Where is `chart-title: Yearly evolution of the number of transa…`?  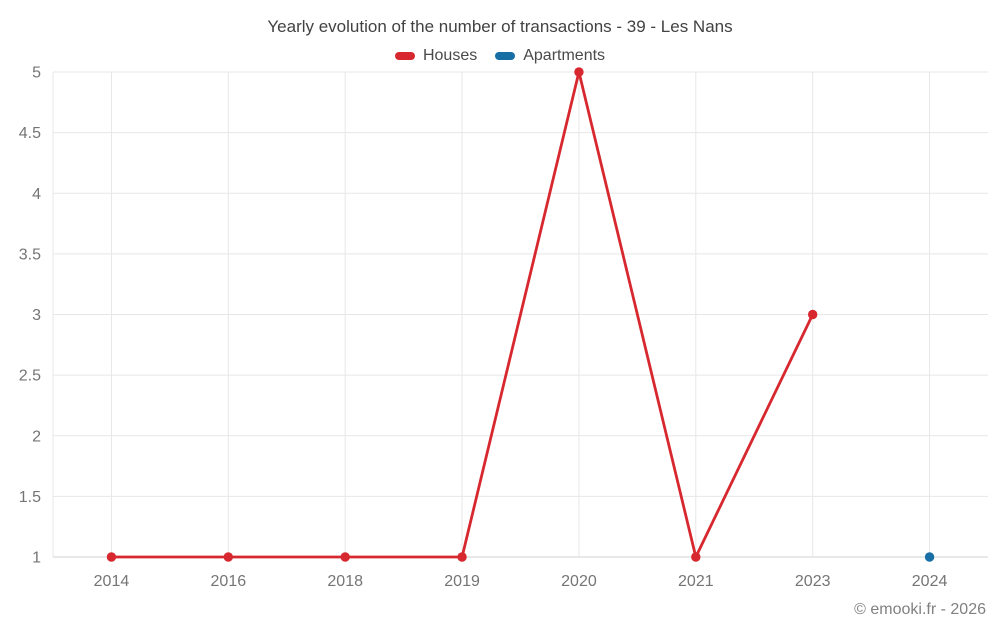 chart-title: Yearly evolution of the number of transa… is located at coordinates (500, 26).